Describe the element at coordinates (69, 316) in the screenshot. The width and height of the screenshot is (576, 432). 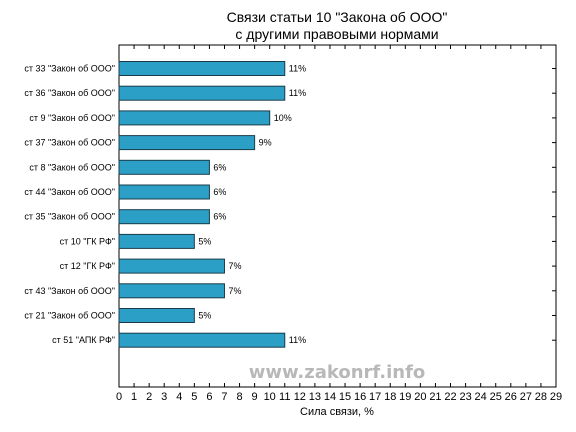
I see `category-label: ст 21 "Закон об ООО"` at that location.